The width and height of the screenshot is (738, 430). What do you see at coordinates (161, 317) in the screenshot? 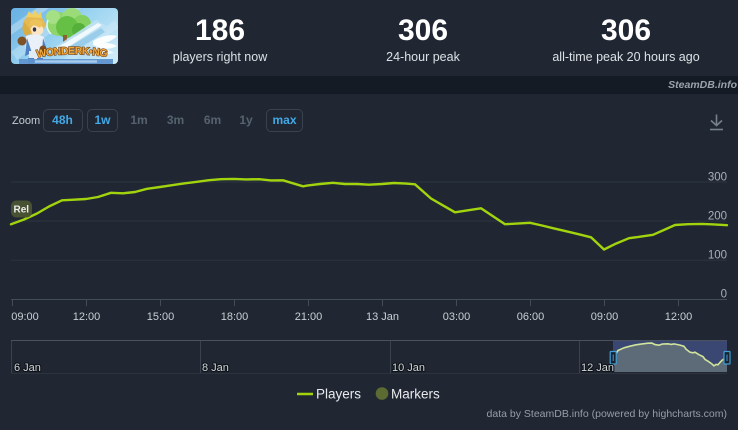
I see `svg-text: 15:00` at bounding box center [161, 317].